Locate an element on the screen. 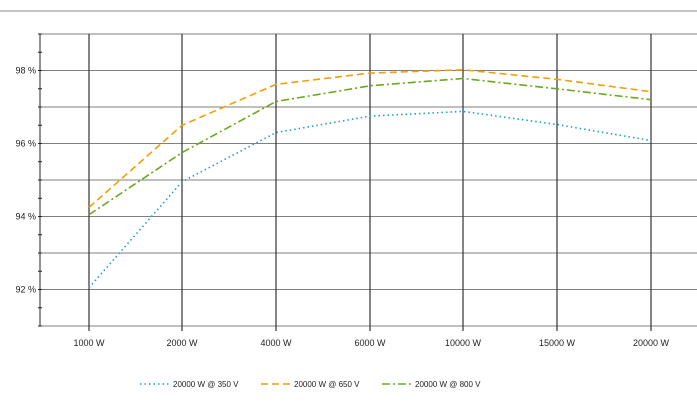 This screenshot has width=697, height=419. x-tick-label: 1000 W is located at coordinates (89, 343).